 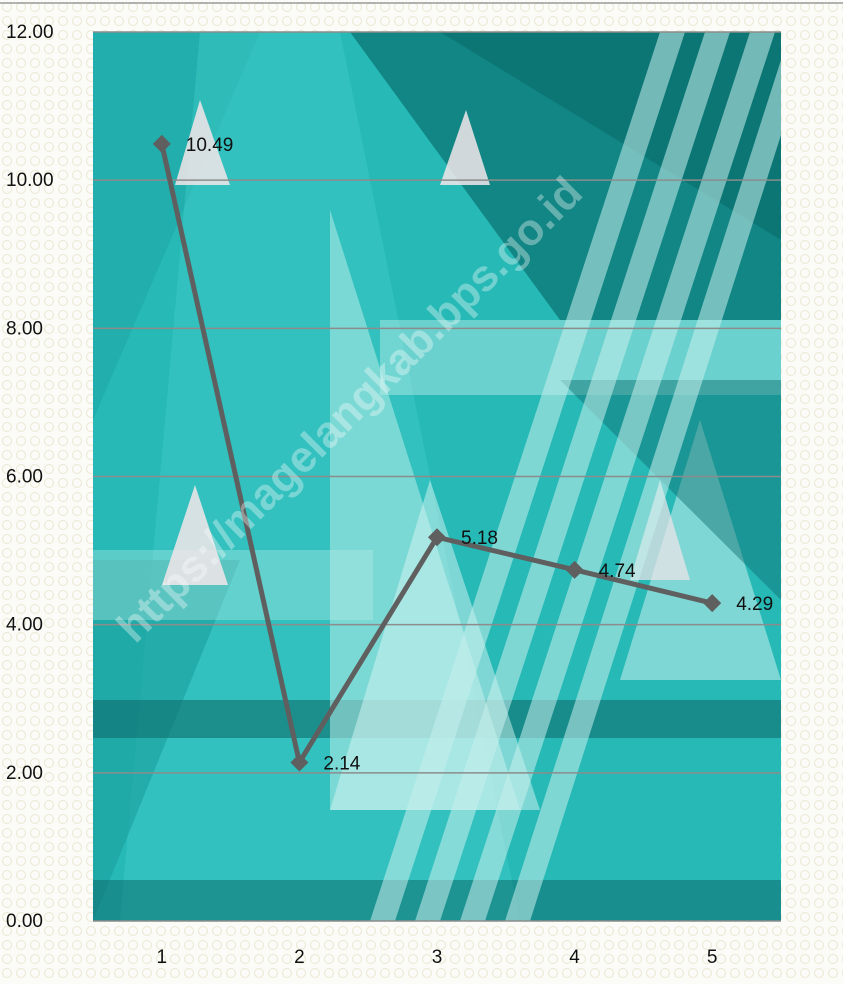 What do you see at coordinates (712, 957) in the screenshot?
I see `x-tick-label: 5` at bounding box center [712, 957].